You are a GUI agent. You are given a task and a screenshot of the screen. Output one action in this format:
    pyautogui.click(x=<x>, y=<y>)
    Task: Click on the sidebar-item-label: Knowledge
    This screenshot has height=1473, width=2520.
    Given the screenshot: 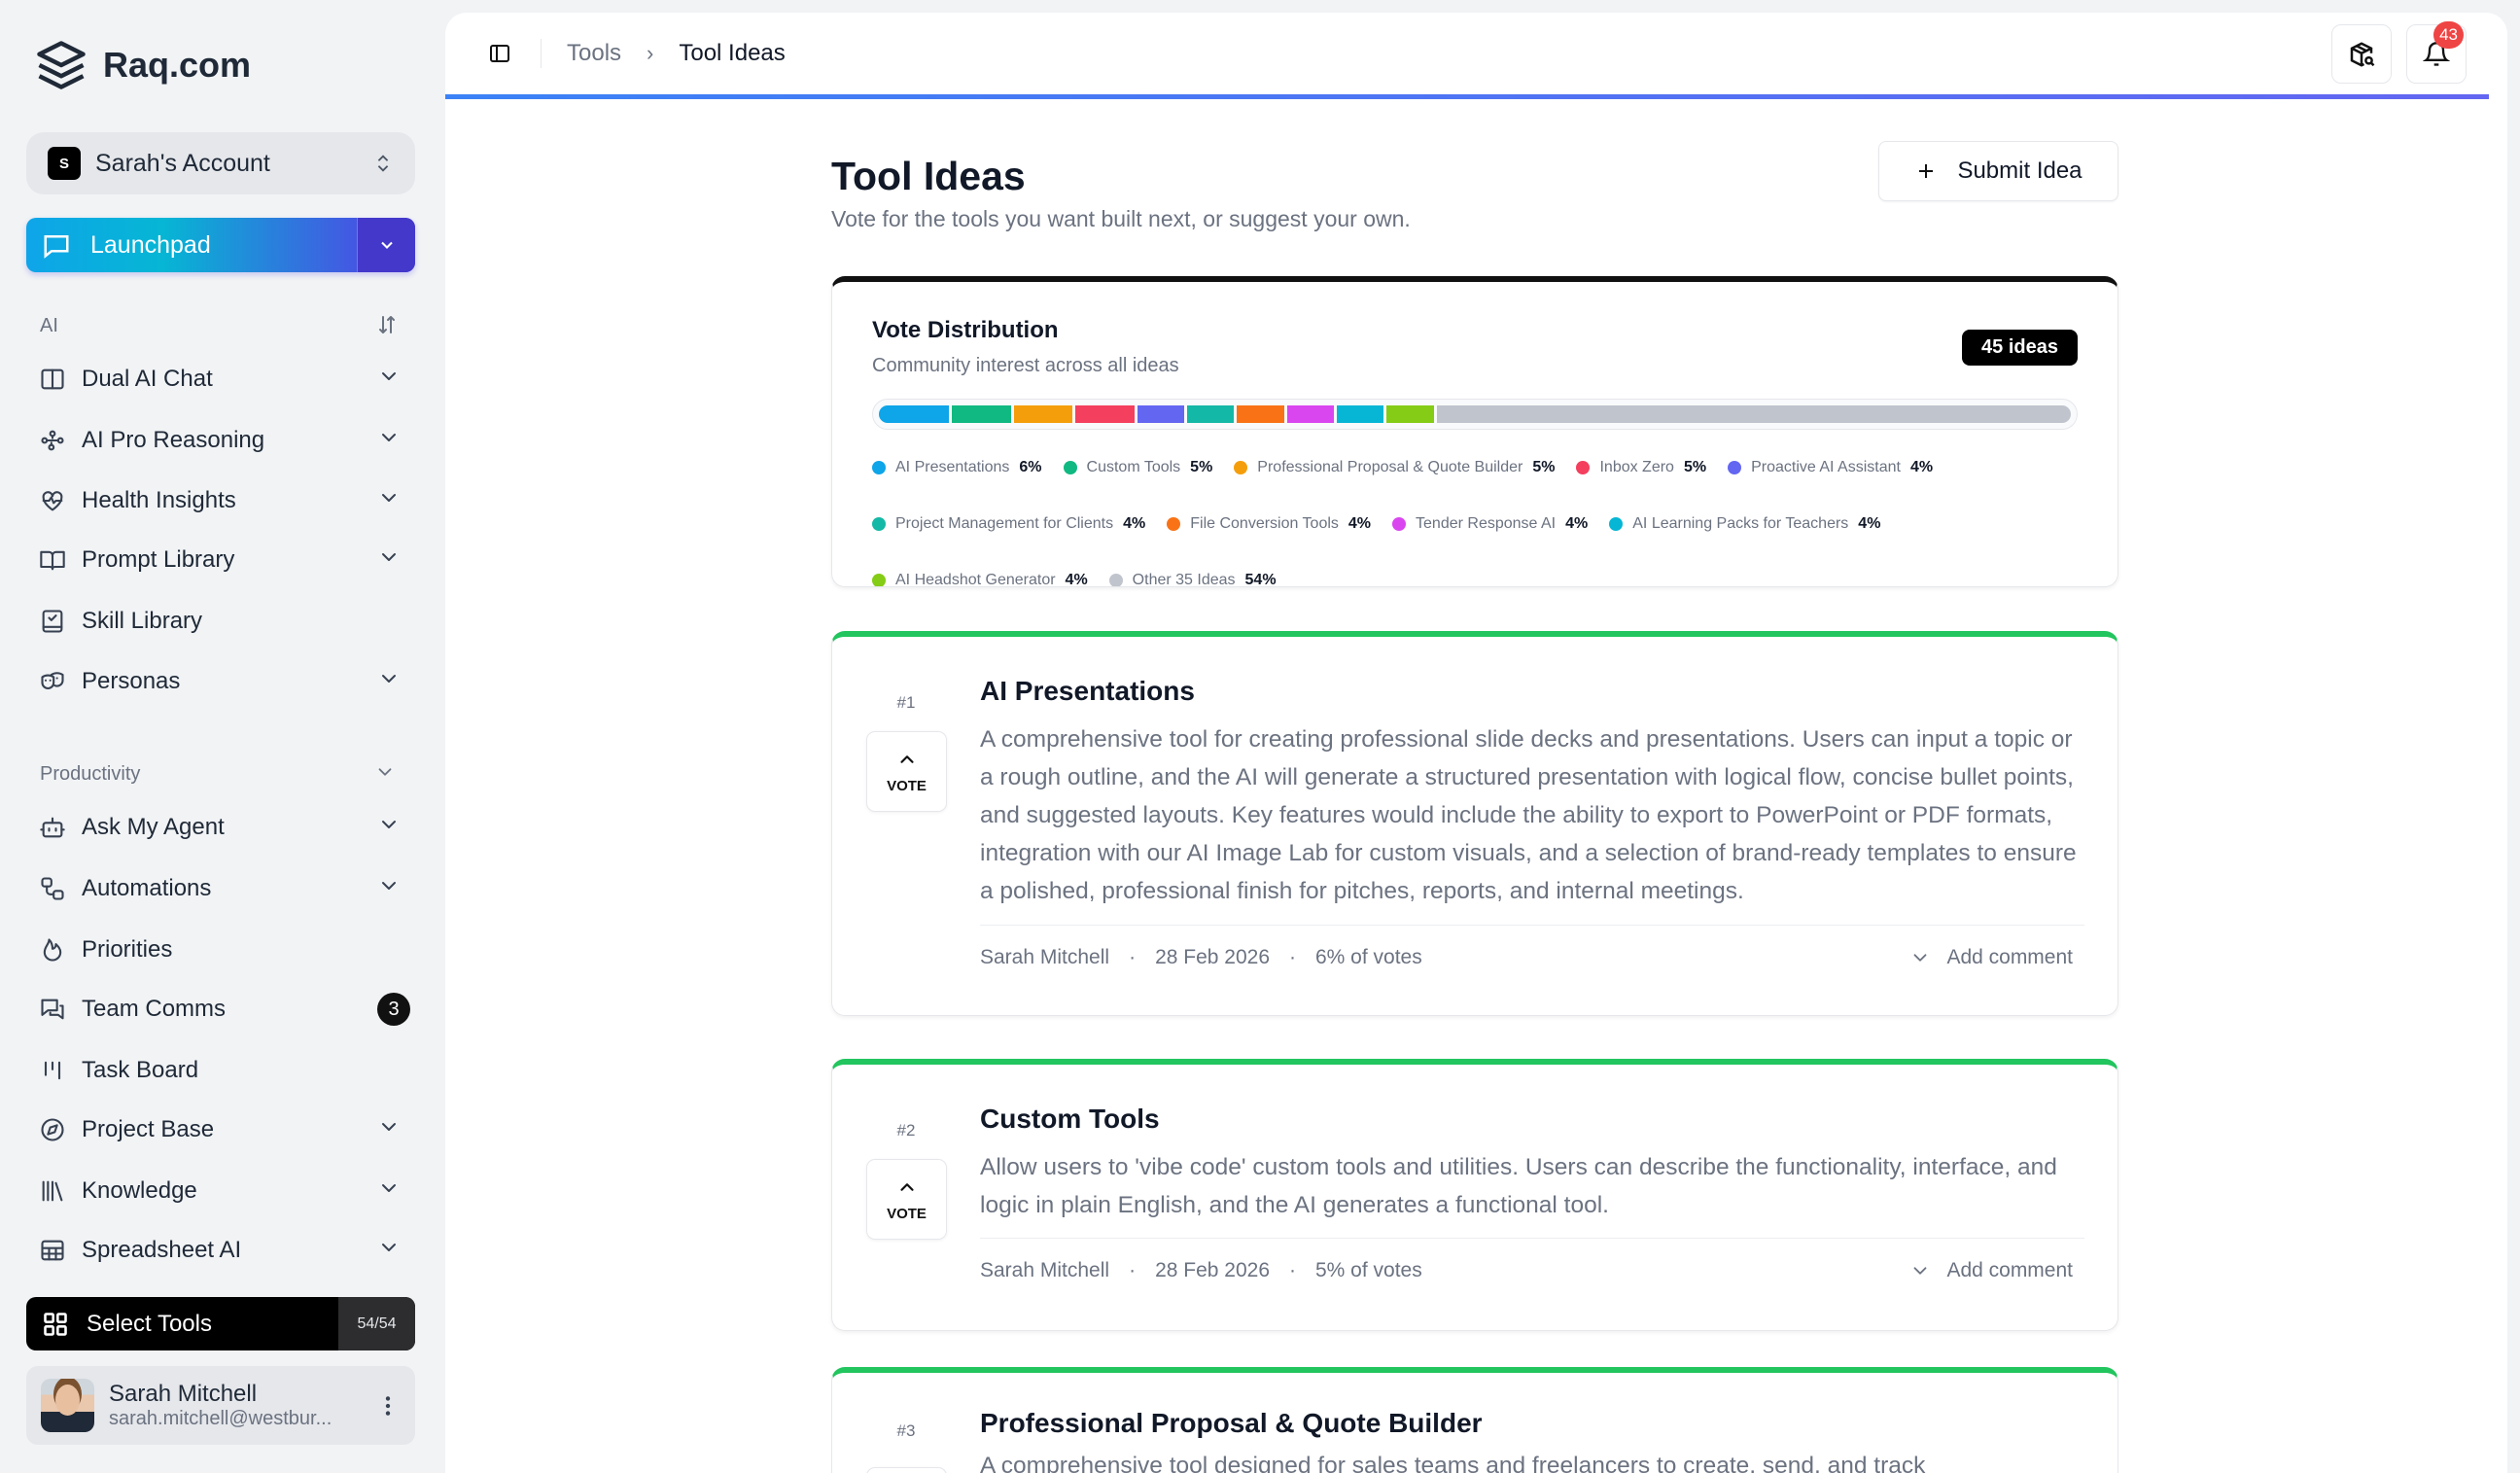 What is the action you would take?
    pyautogui.click(x=139, y=1190)
    